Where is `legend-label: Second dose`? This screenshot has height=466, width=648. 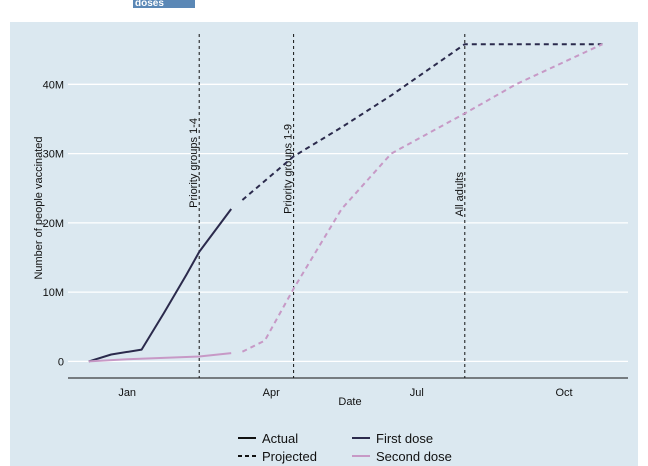
legend-label: Second dose is located at coordinates (414, 456).